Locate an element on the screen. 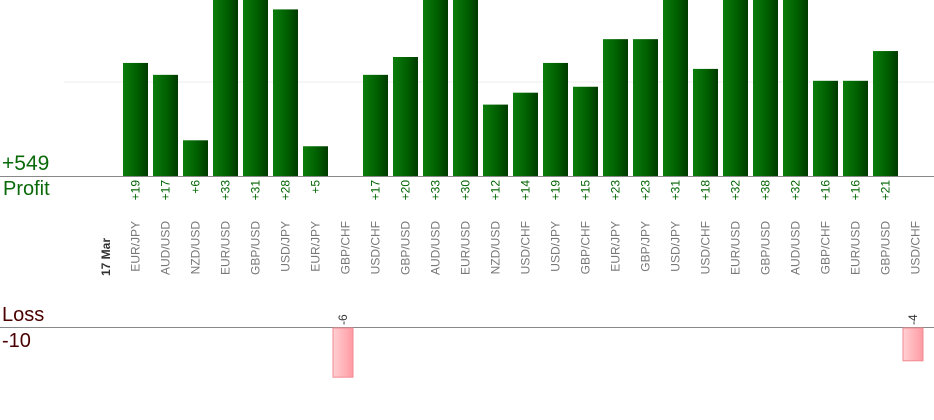 Image resolution: width=934 pixels, height=420 pixels. bar-value-label: +18 is located at coordinates (706, 190).